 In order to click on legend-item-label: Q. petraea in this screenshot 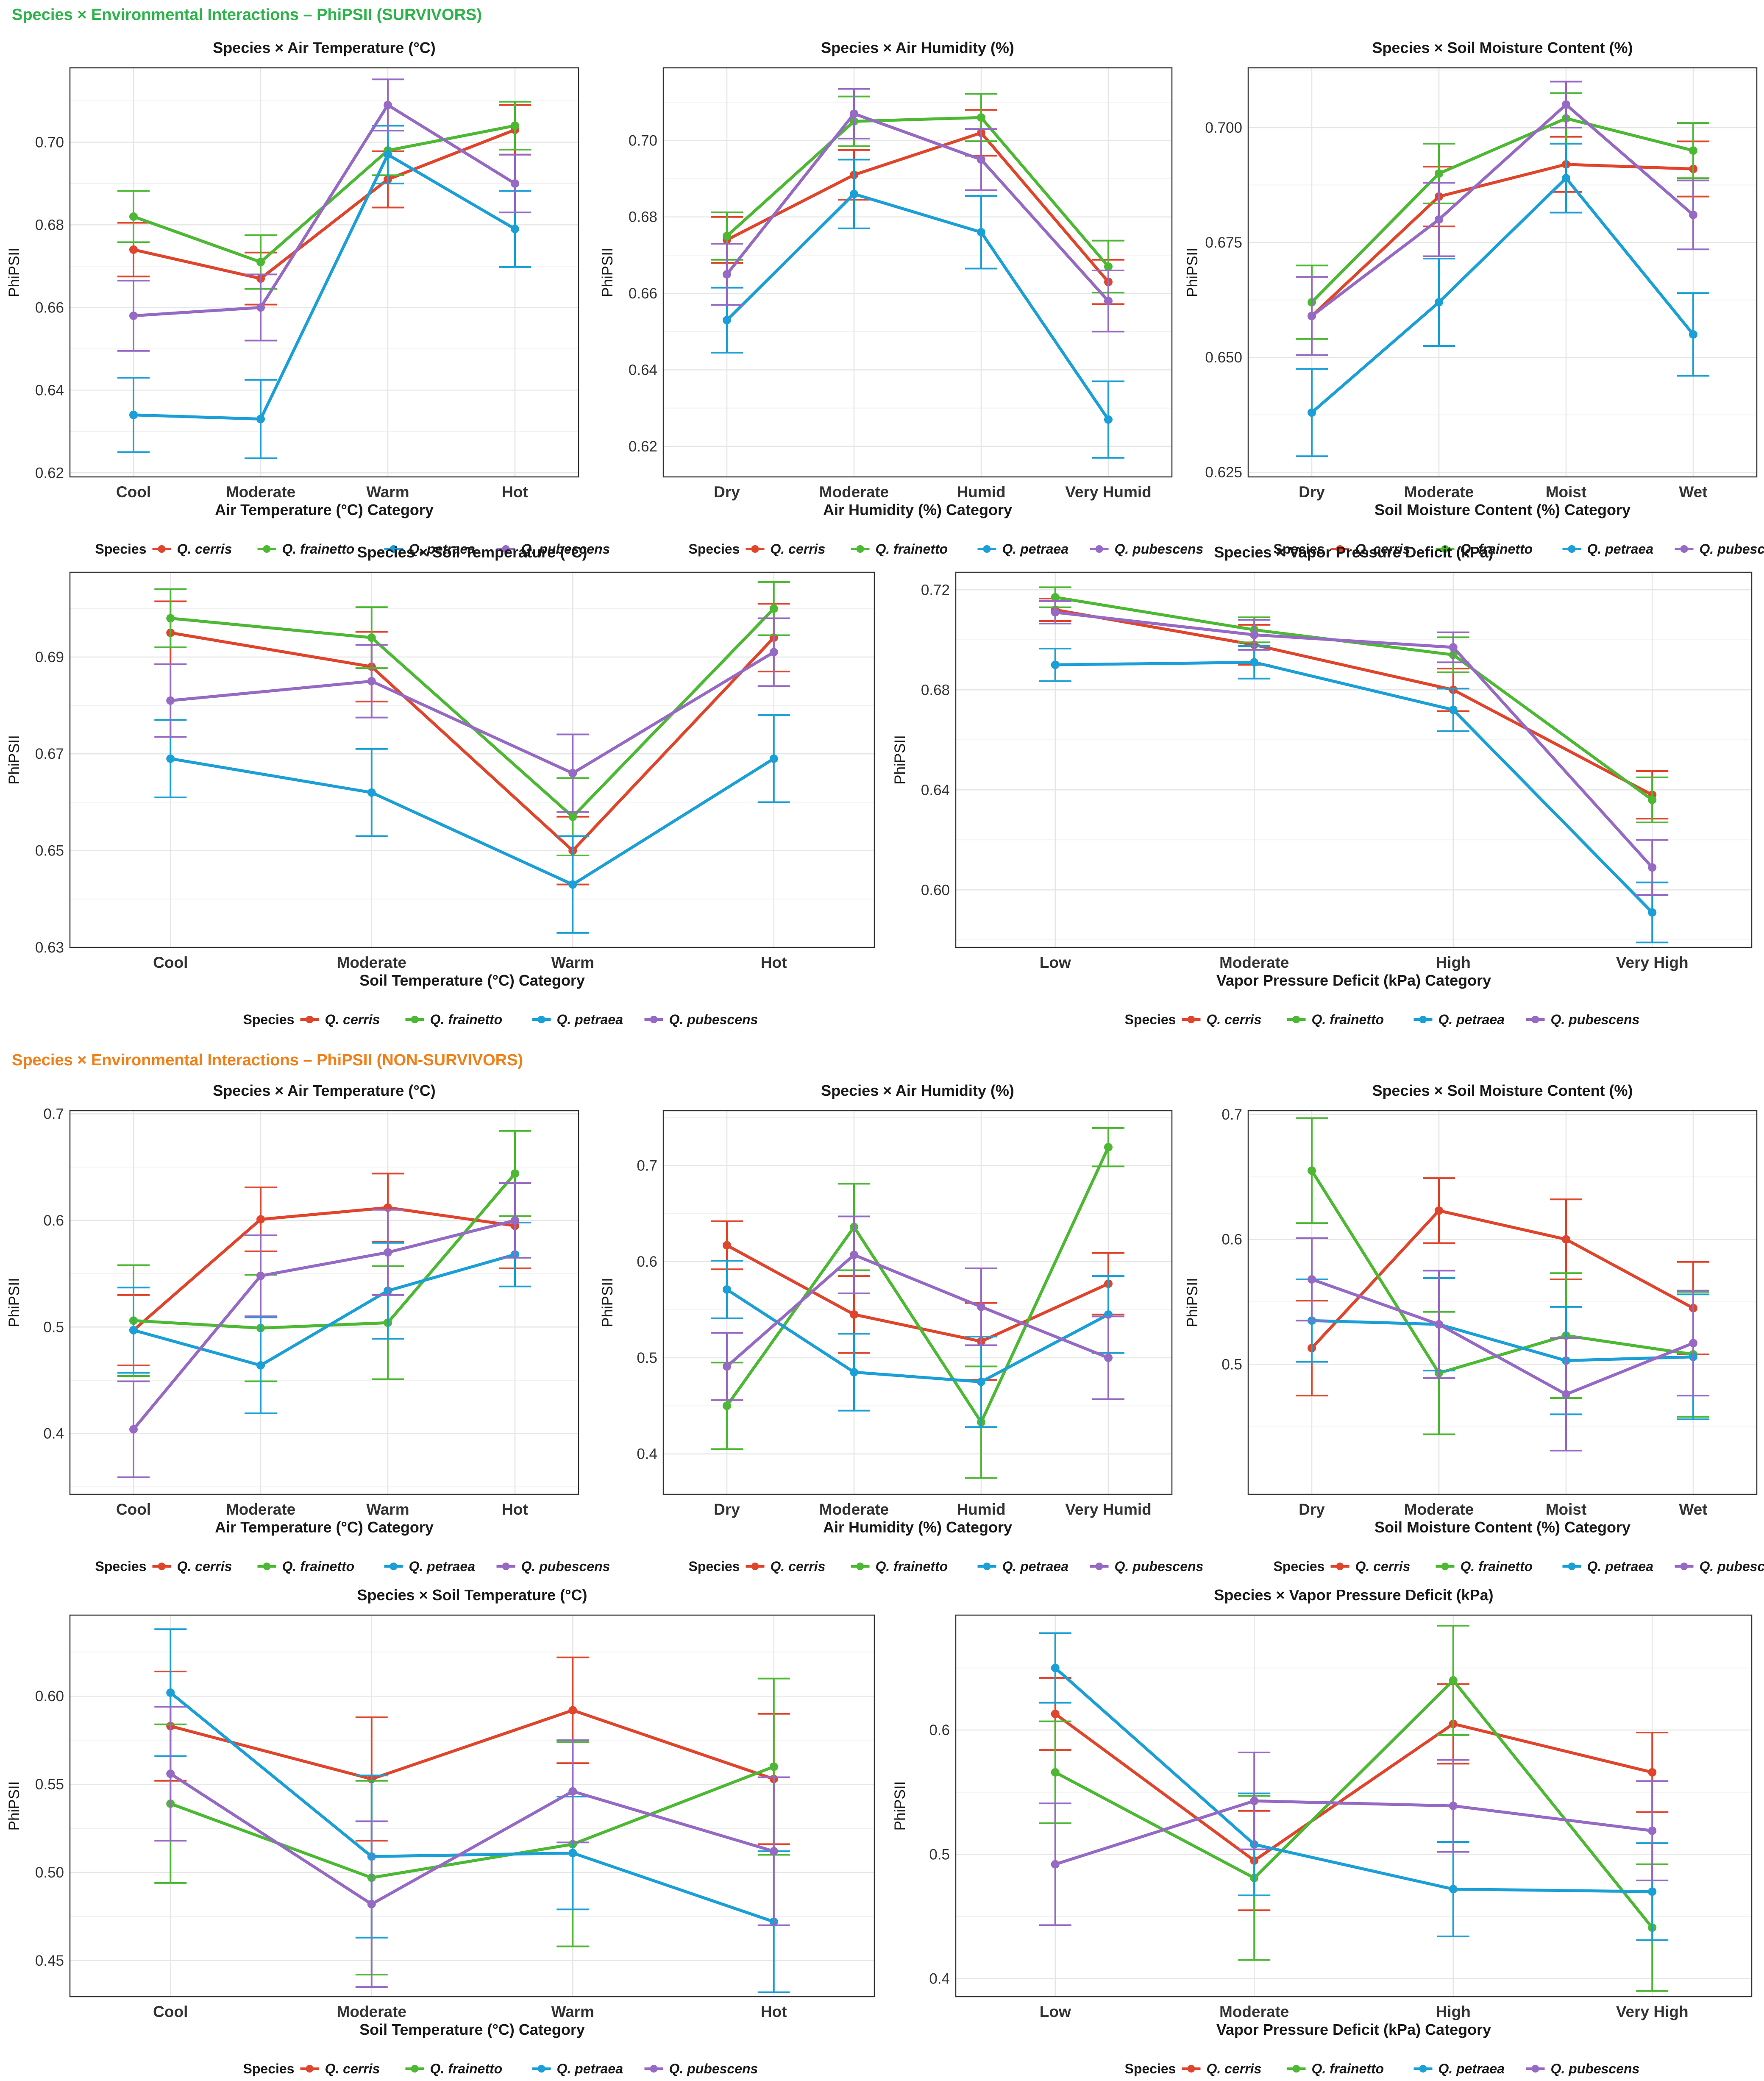, I will do `click(442, 549)`.